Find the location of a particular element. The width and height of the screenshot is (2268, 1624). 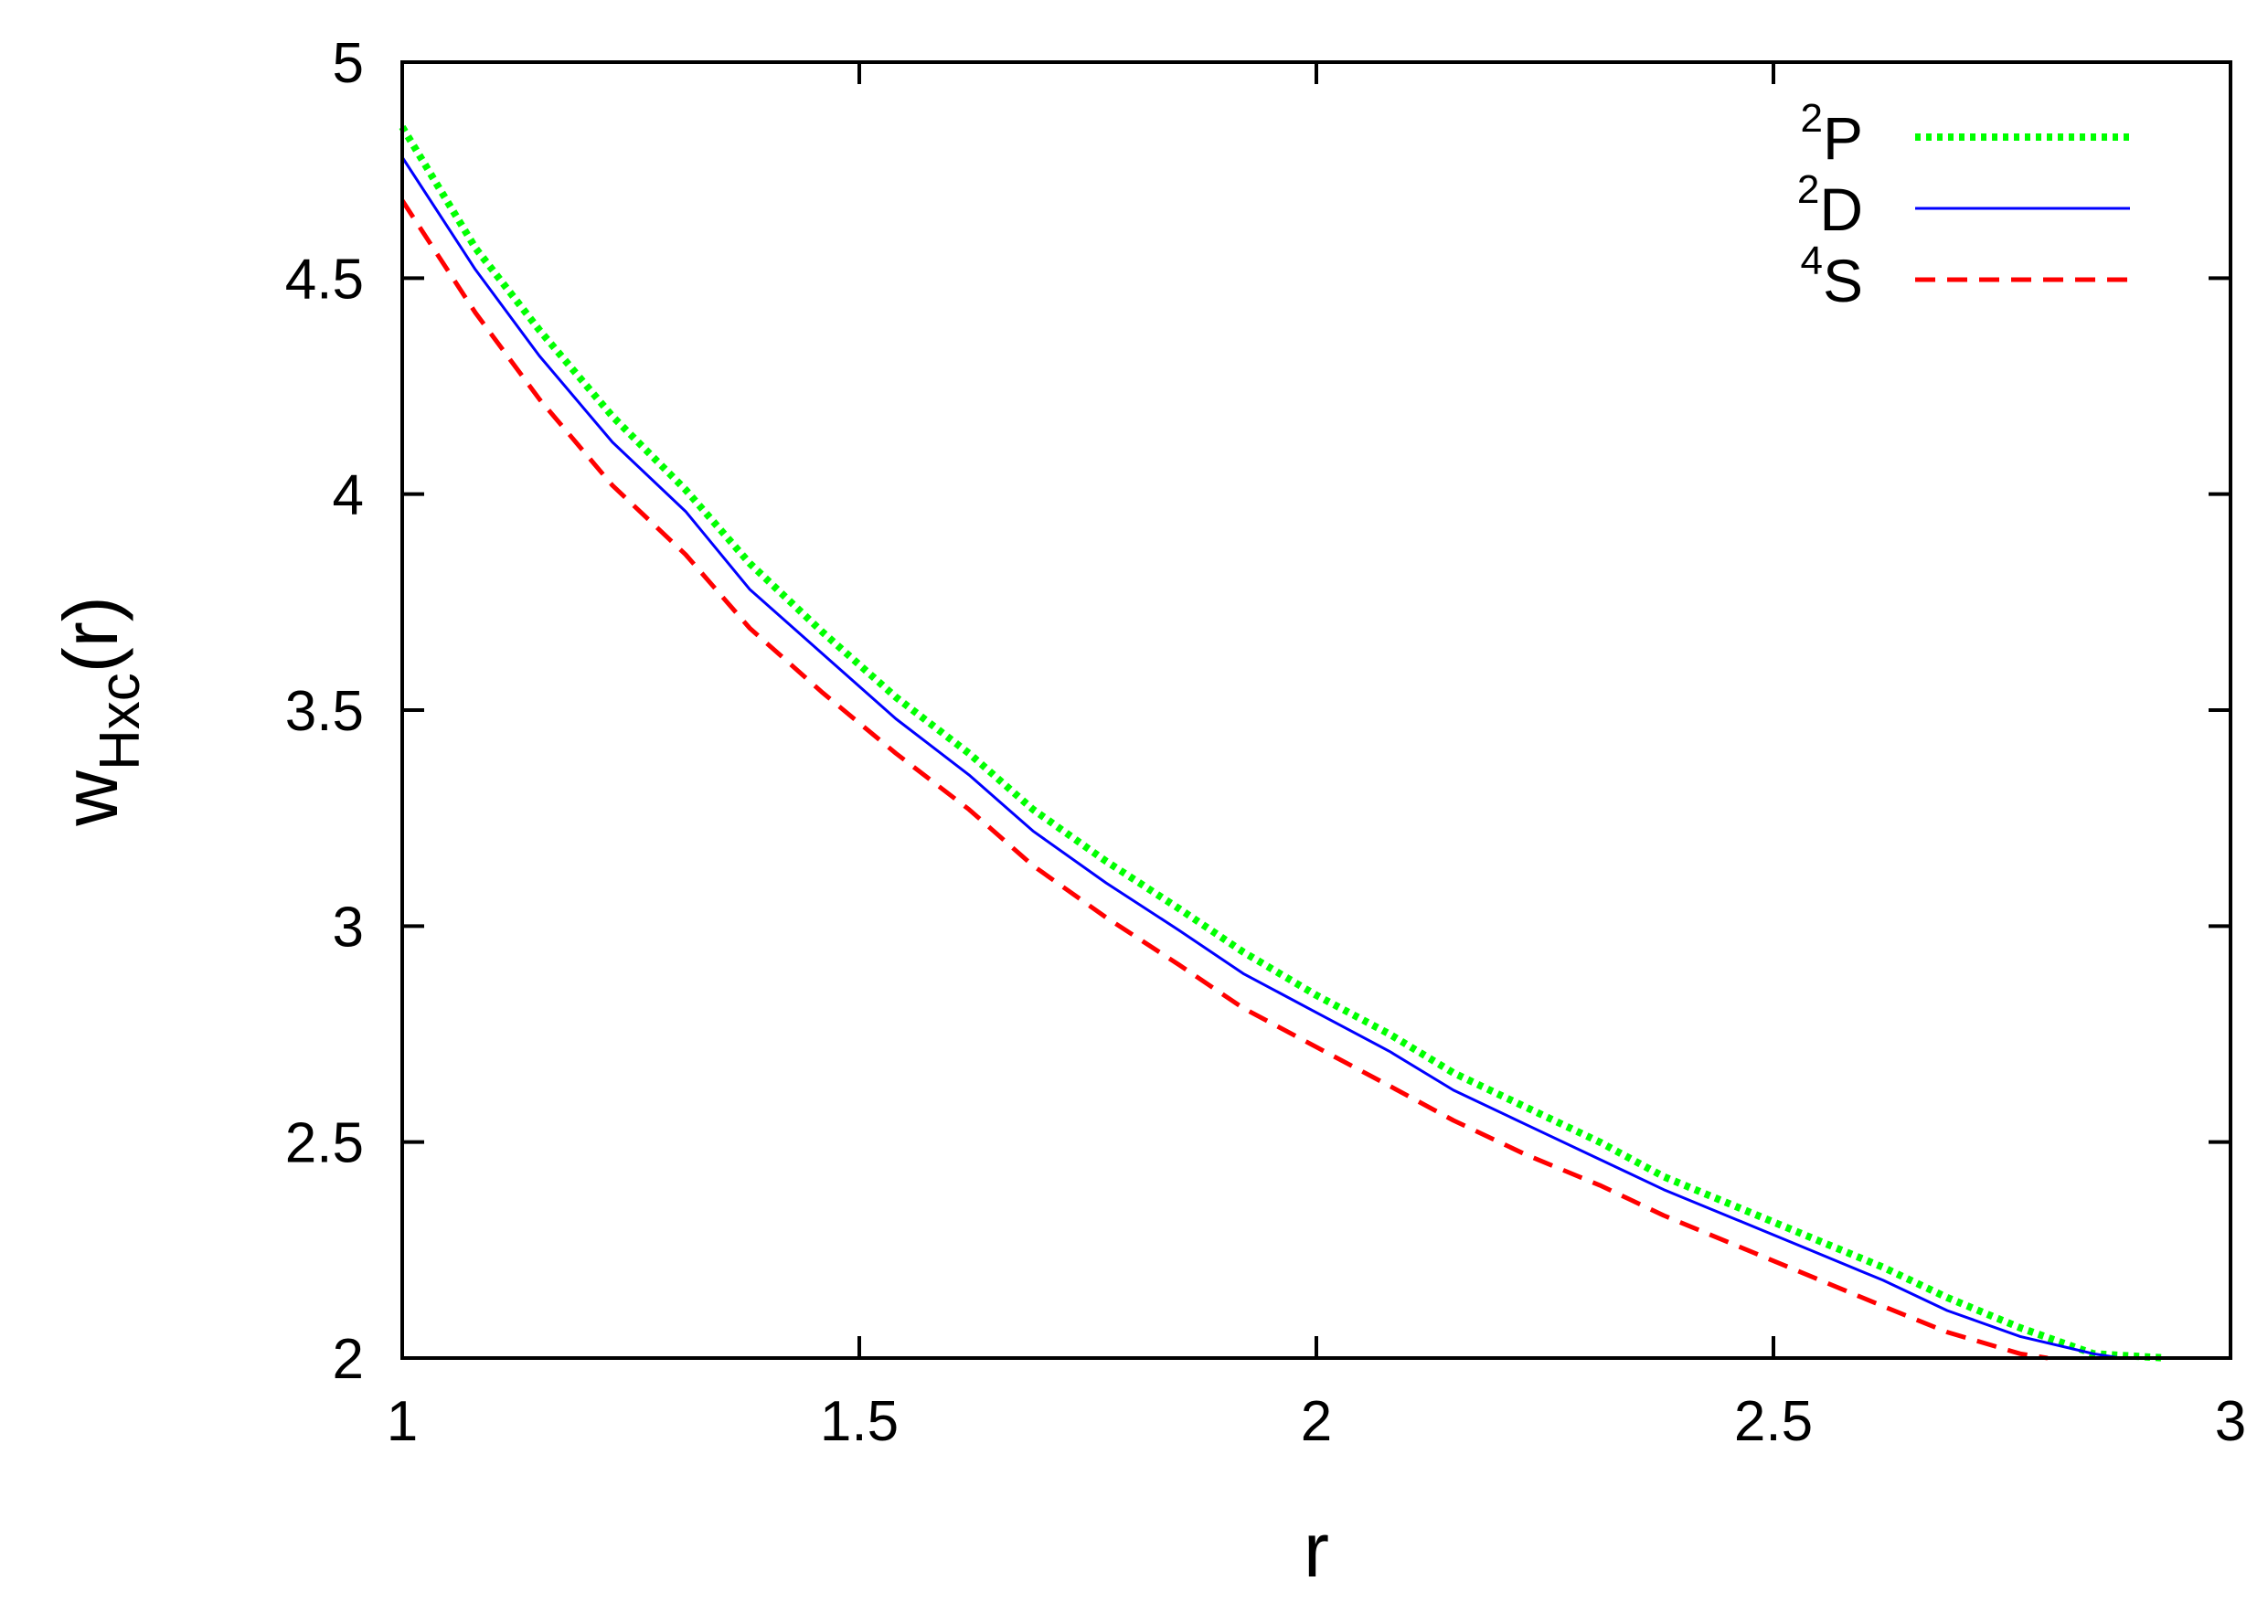

y-tick-label: 3 is located at coordinates (348, 927).